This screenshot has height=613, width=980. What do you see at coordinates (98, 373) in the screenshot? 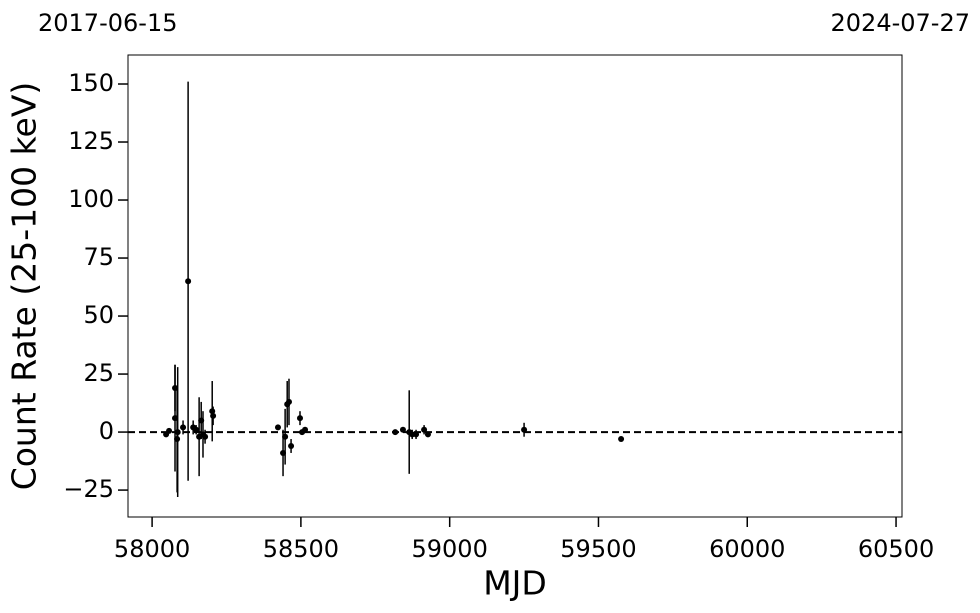
I see `y-tick-label: 25` at bounding box center [98, 373].